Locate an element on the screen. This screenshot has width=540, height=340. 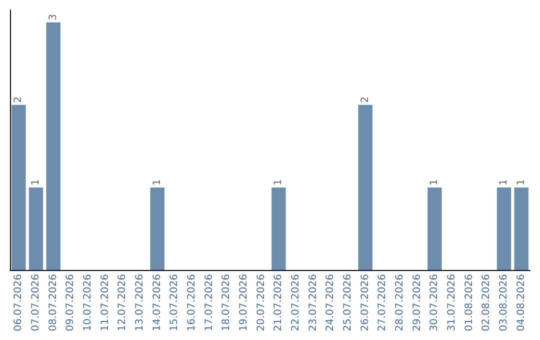
x-tick-label: 03.08.2026 is located at coordinates (504, 303).